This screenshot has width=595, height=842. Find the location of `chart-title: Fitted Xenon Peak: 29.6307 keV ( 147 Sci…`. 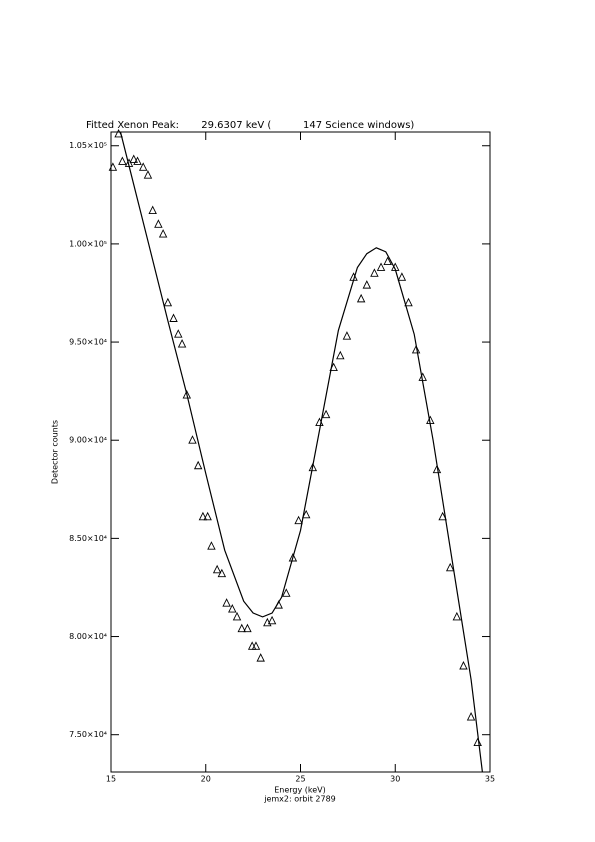

chart-title: Fitted Xenon Peak: 29.6307 keV ( 147 Sci… is located at coordinates (250, 125).